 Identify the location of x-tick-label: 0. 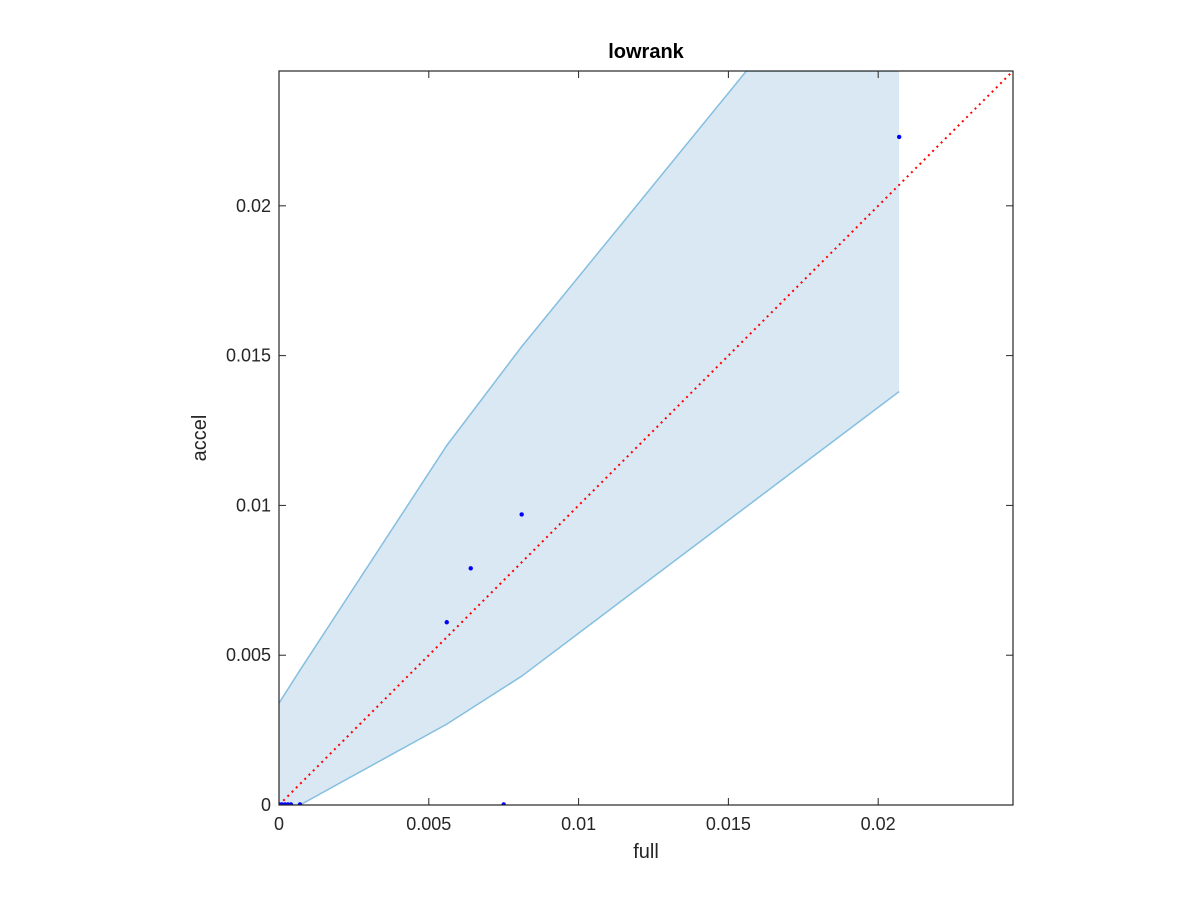
(279, 824).